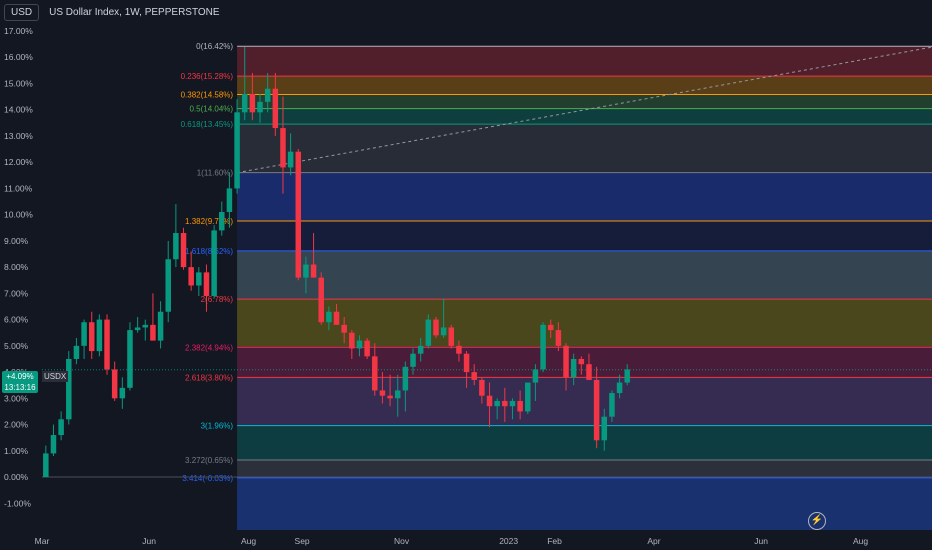  I want to click on y-tick-label: -1.00%, so click(17, 503).